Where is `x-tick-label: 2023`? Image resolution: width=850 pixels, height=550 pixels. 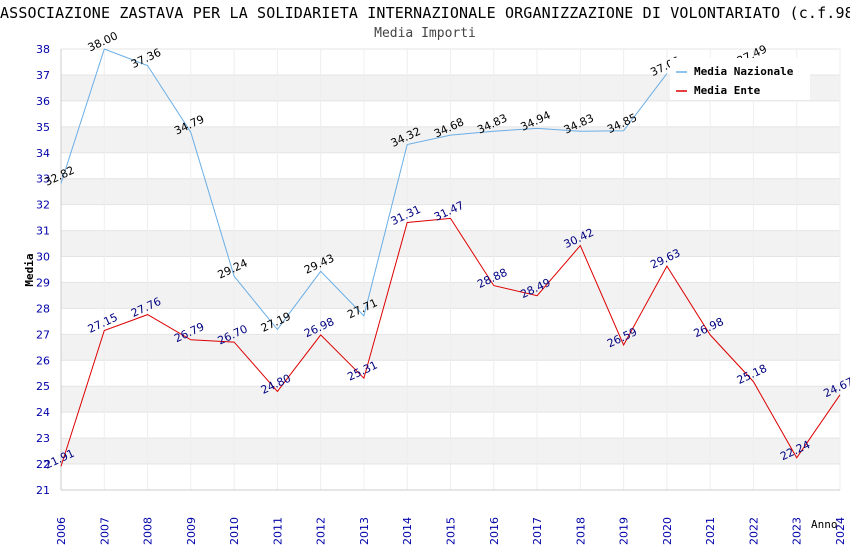 x-tick-label: 2023 is located at coordinates (797, 531).